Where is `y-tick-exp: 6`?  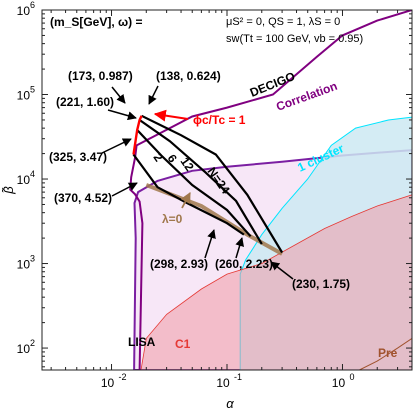
y-tick-exp: 6 is located at coordinates (32, 5).